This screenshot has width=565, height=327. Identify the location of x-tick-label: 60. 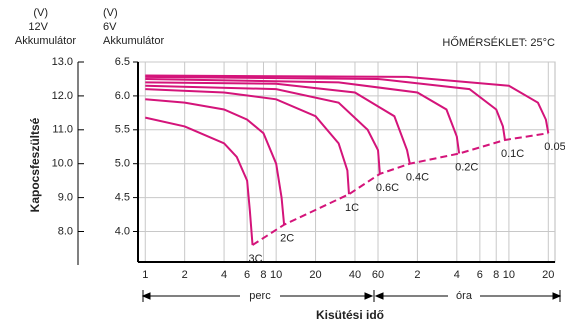
(378, 275).